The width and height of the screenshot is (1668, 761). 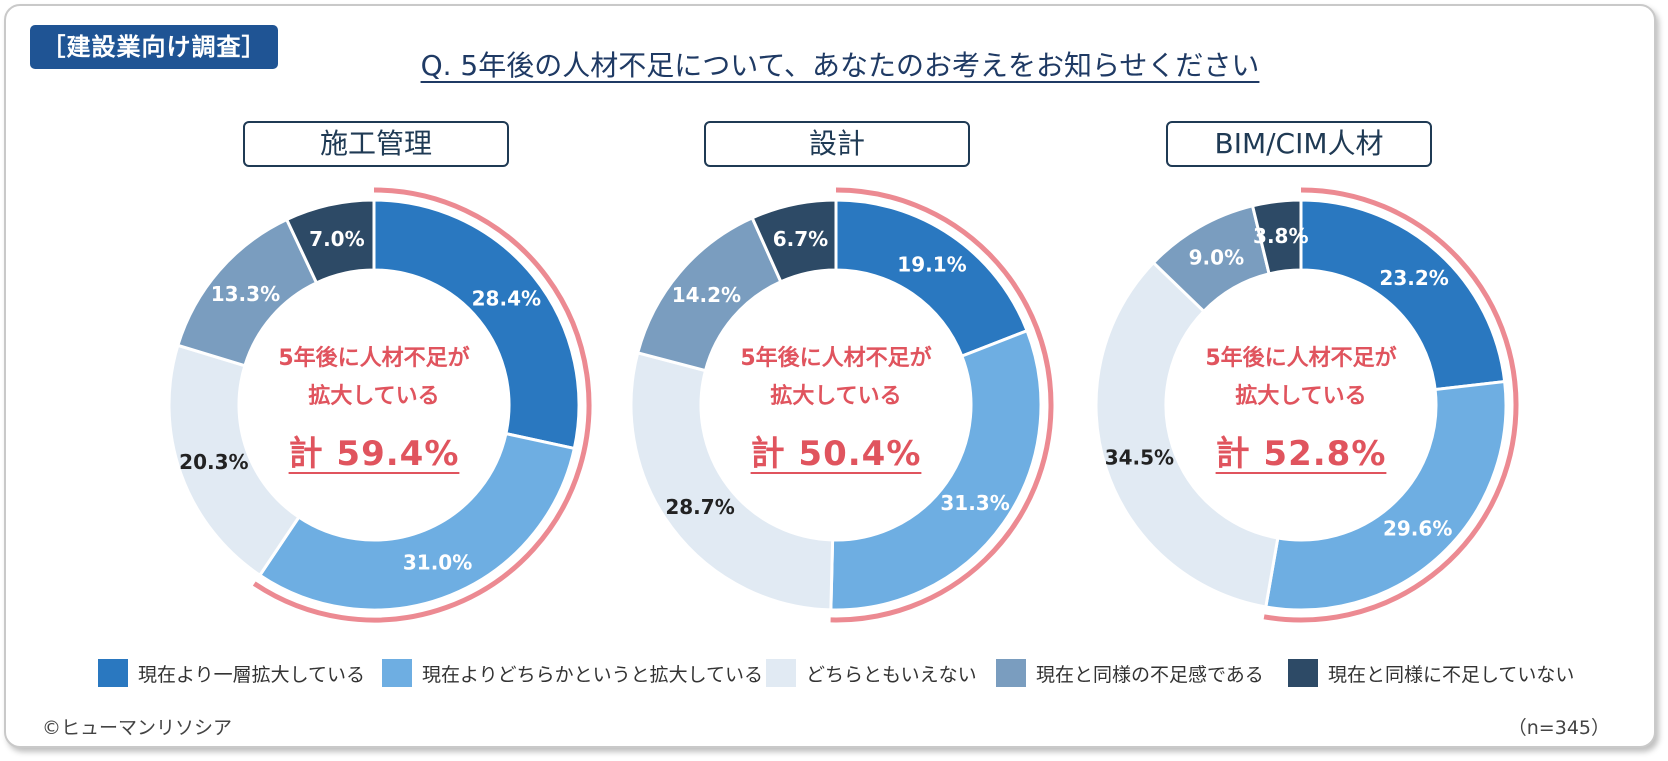 I want to click on slice-label: 3.8%, so click(x=1280, y=236).